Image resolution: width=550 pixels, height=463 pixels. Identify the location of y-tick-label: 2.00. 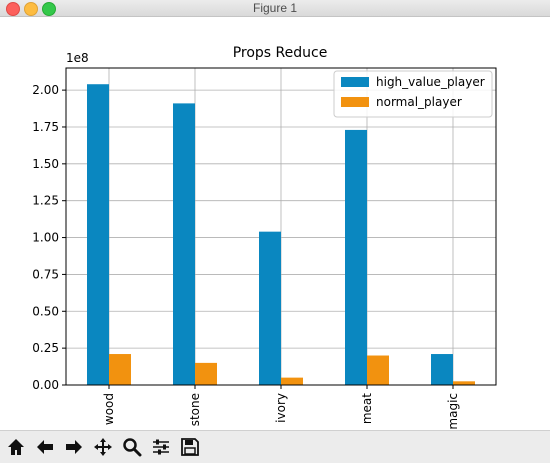
(45, 90).